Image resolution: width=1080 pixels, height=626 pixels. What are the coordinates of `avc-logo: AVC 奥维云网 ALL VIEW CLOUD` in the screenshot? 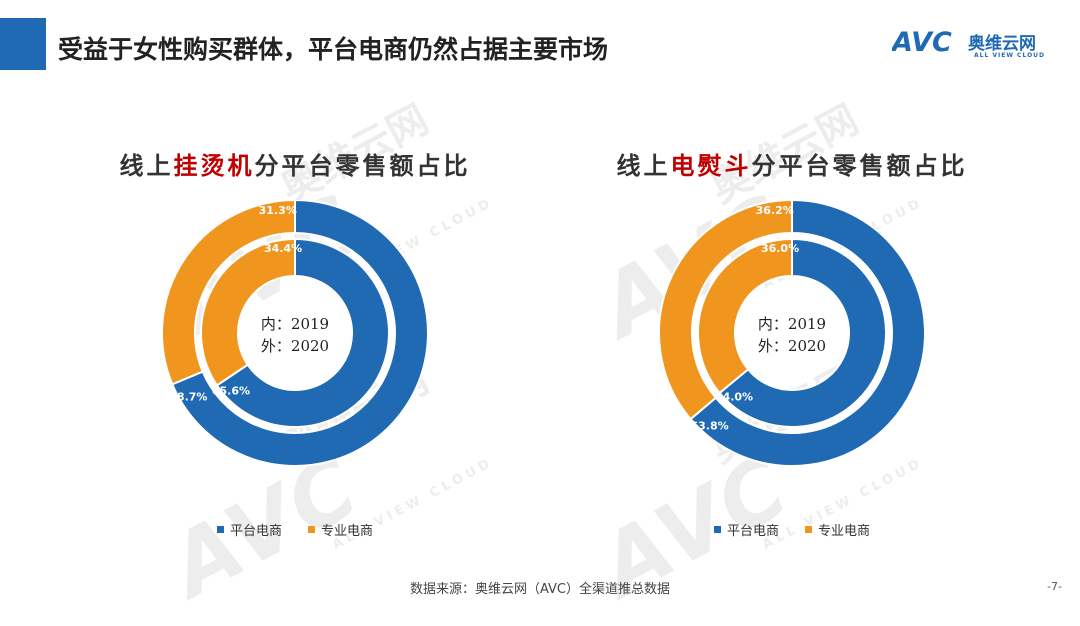 It's located at (974, 42).